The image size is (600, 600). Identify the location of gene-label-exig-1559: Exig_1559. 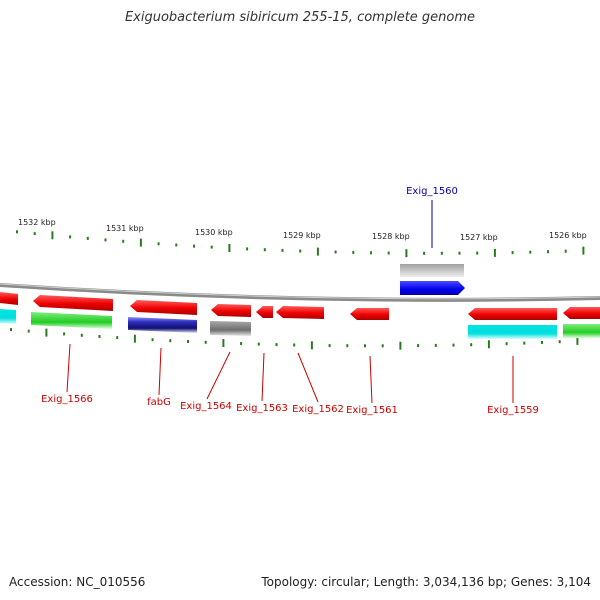
(513, 410).